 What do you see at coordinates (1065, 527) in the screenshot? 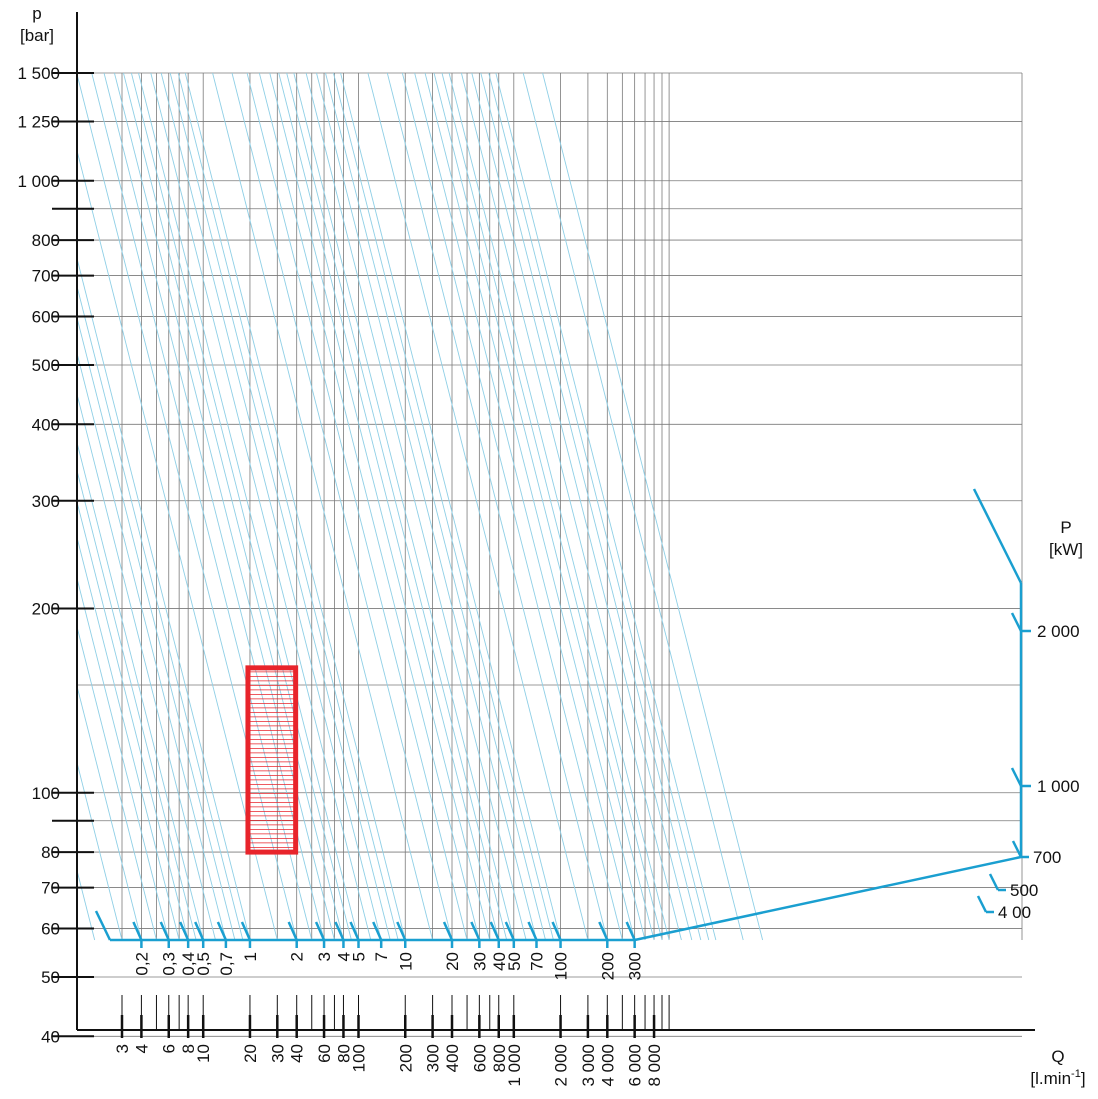
I see `power-axis-label: P` at bounding box center [1065, 527].